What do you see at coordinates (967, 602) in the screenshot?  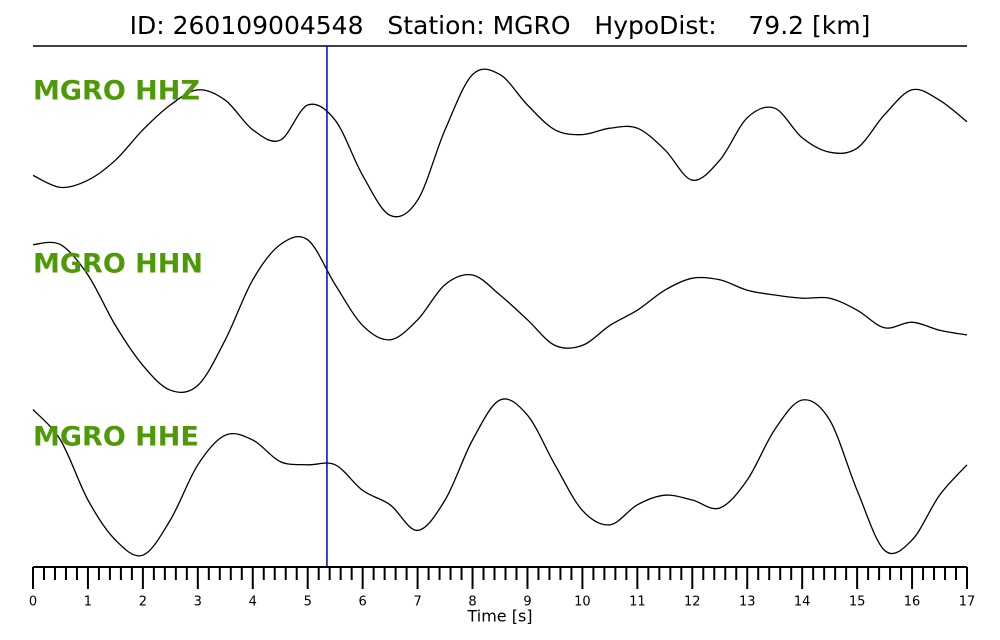 I see `x-tick-label: 17` at bounding box center [967, 602].